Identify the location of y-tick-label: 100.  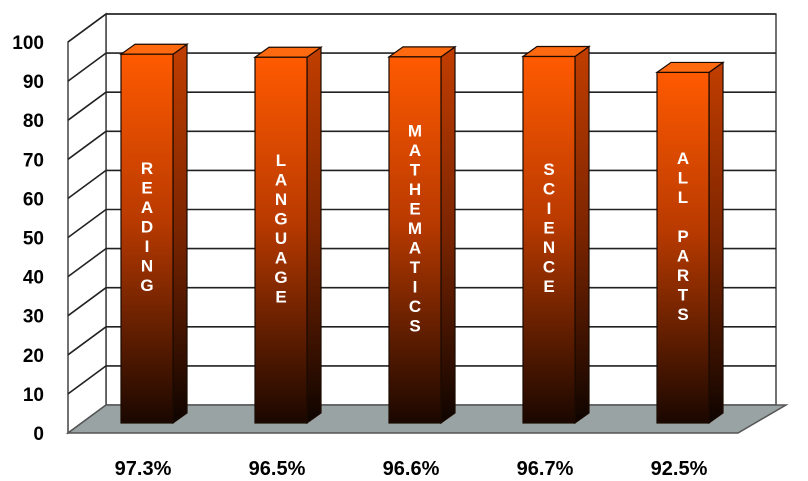
(28, 43).